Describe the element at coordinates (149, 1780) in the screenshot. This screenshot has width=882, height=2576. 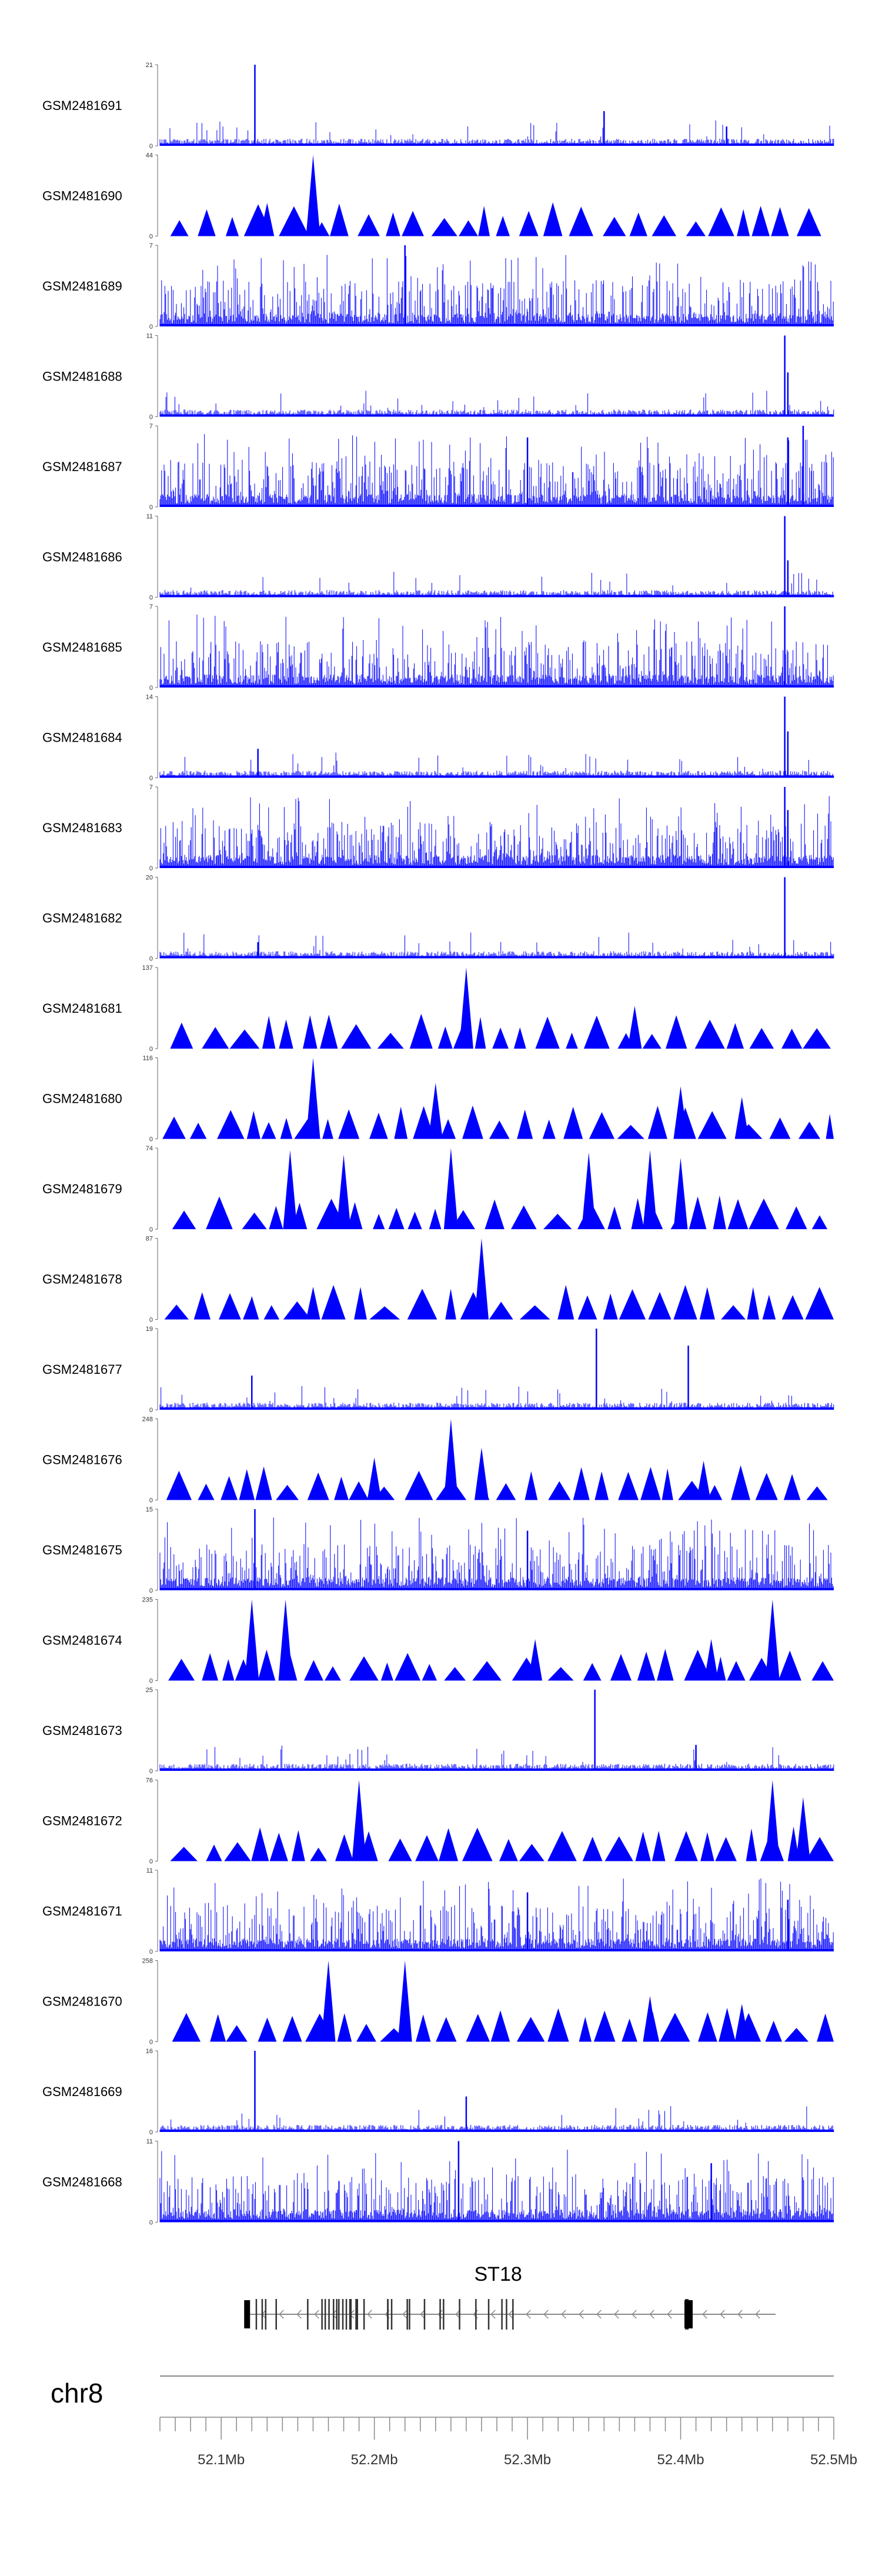
I see `y-max-label: 76` at that location.